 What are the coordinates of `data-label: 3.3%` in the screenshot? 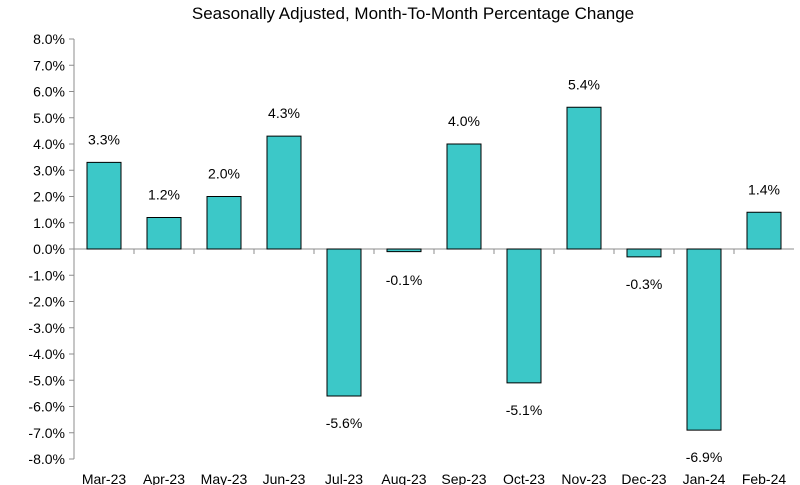 It's located at (104, 139).